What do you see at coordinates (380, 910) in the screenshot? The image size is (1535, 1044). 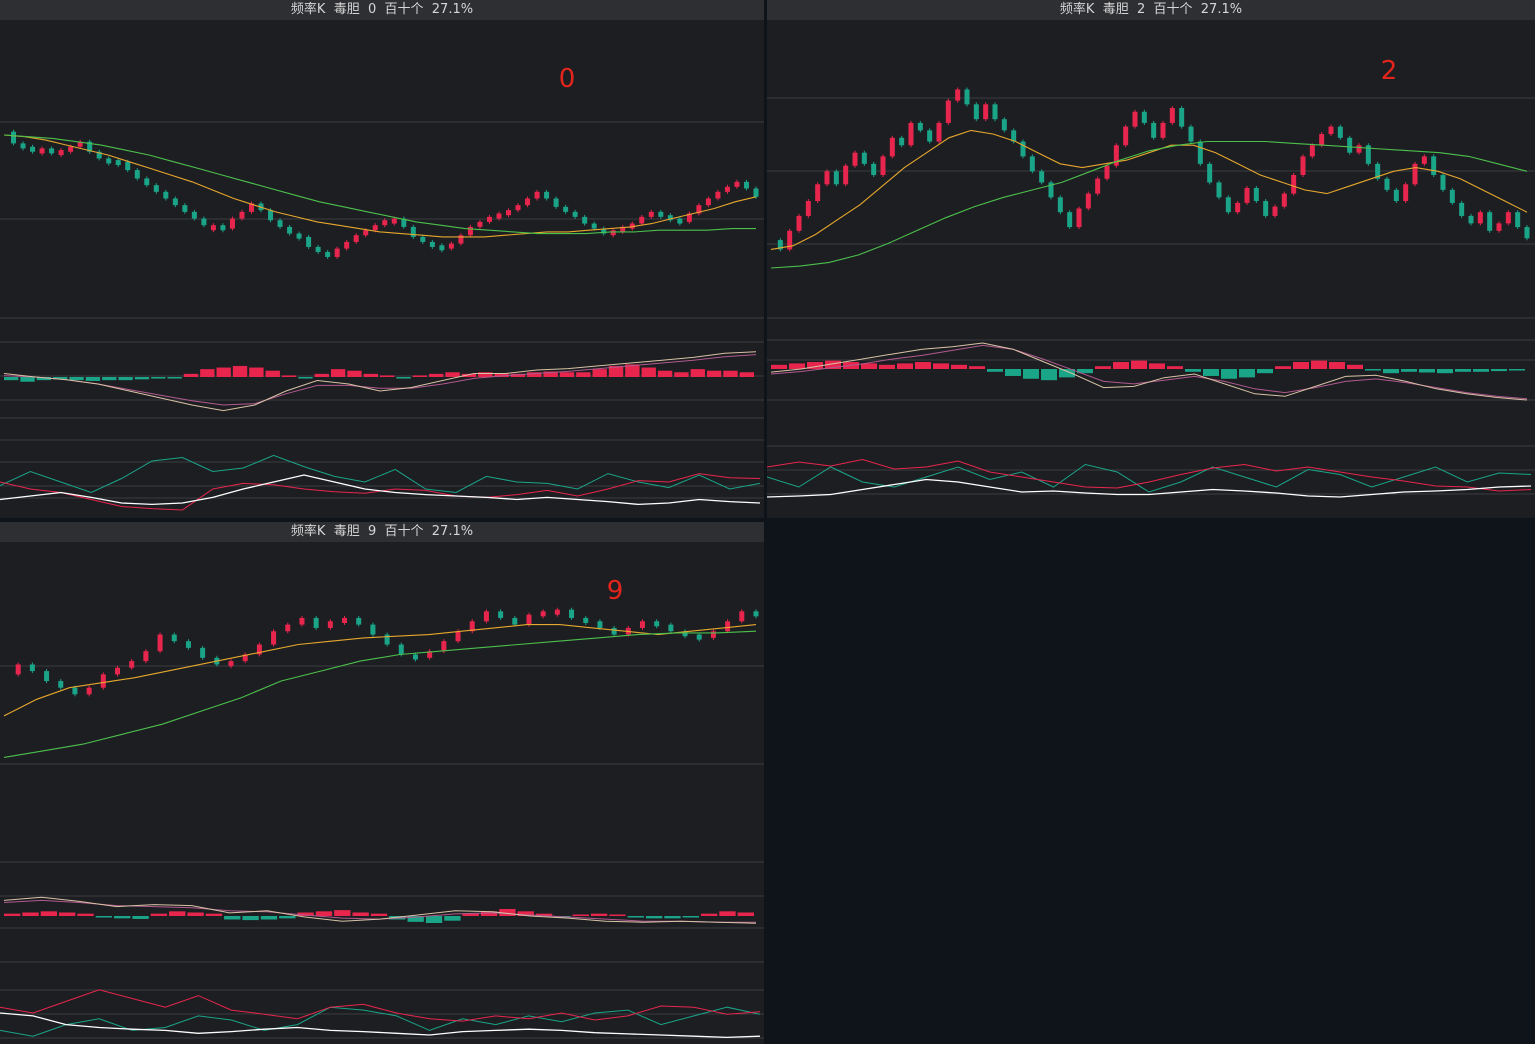 I see `macd-dif-line` at bounding box center [380, 910].